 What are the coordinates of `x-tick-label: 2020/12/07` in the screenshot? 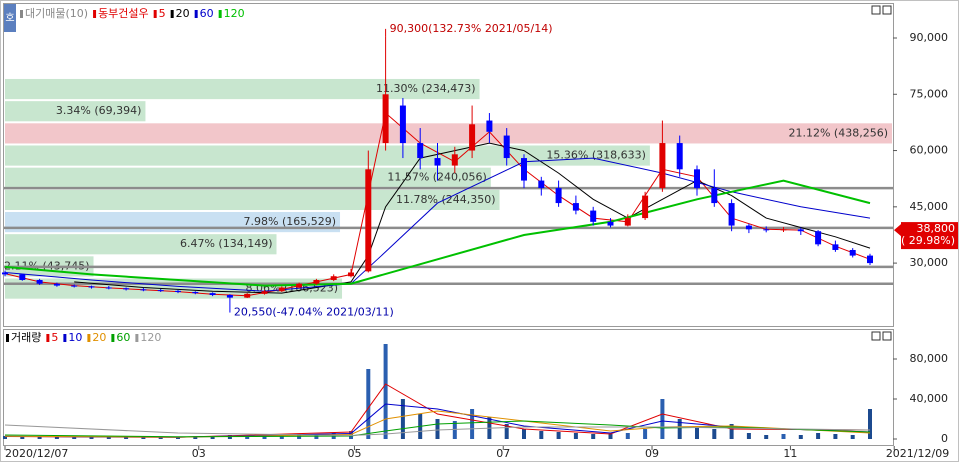 It's located at (36, 453).